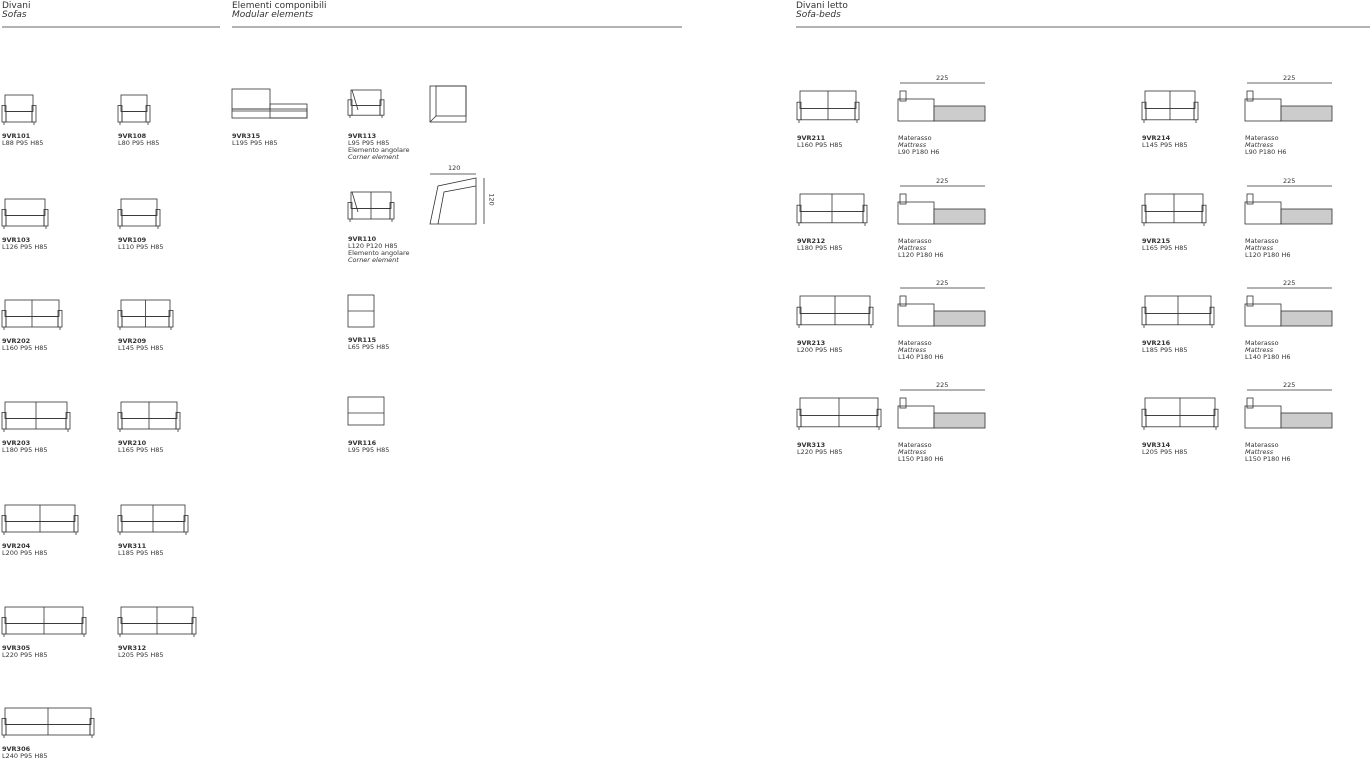 The height and width of the screenshot is (761, 1370). I want to click on item-dims: L65 P95 H85, so click(369, 347).